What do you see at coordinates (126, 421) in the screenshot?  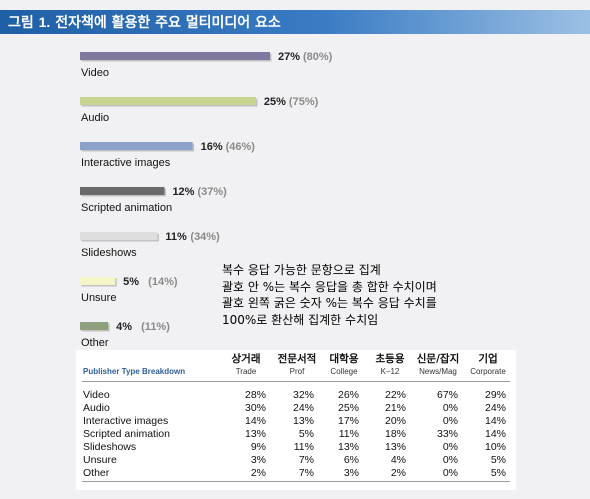 I see `row-label: Interactive images` at bounding box center [126, 421].